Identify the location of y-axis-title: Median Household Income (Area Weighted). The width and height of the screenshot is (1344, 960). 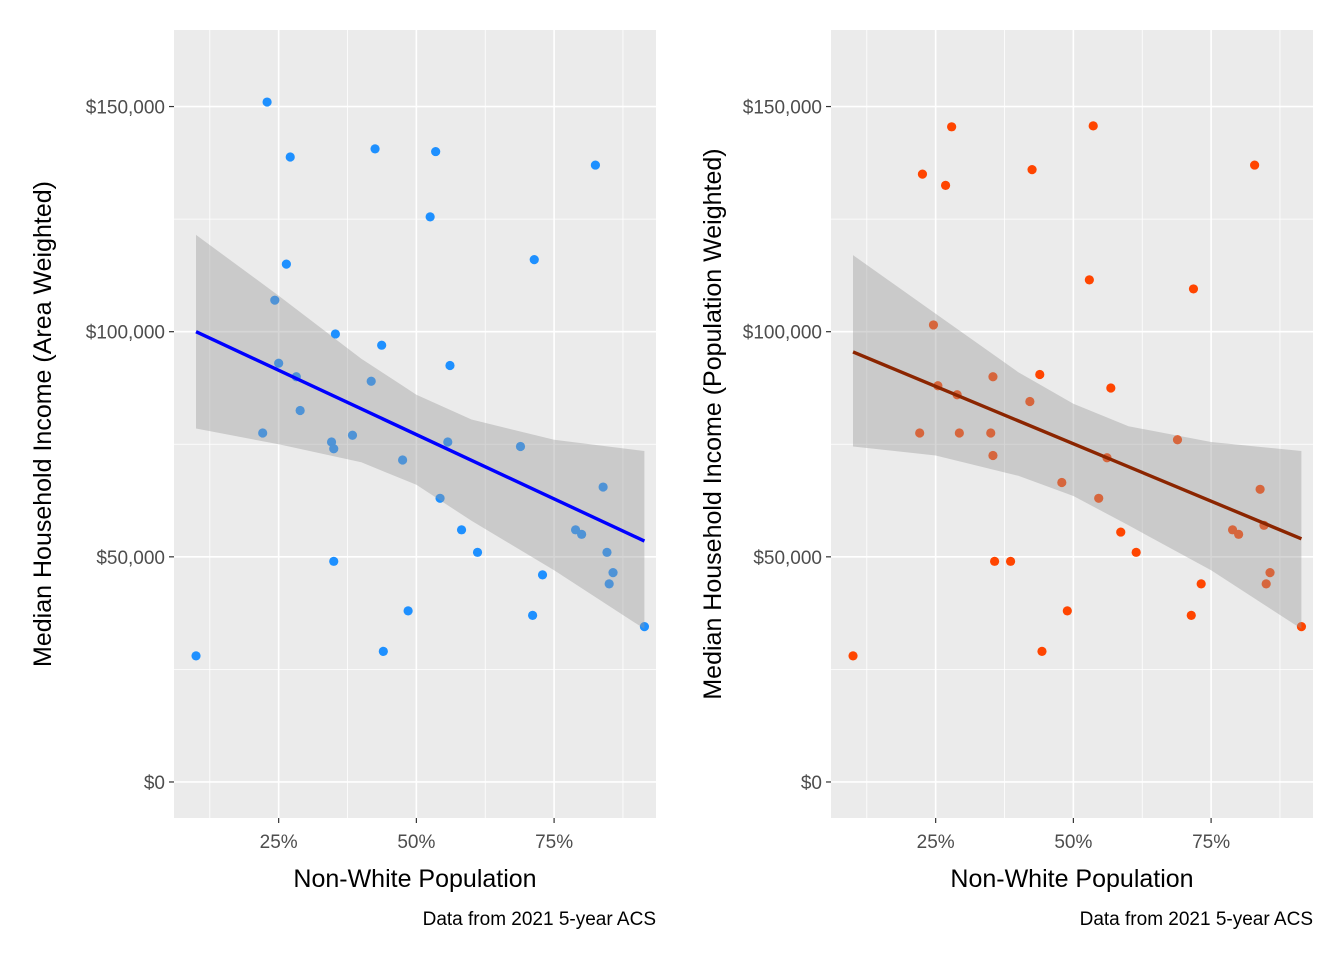
(43, 424).